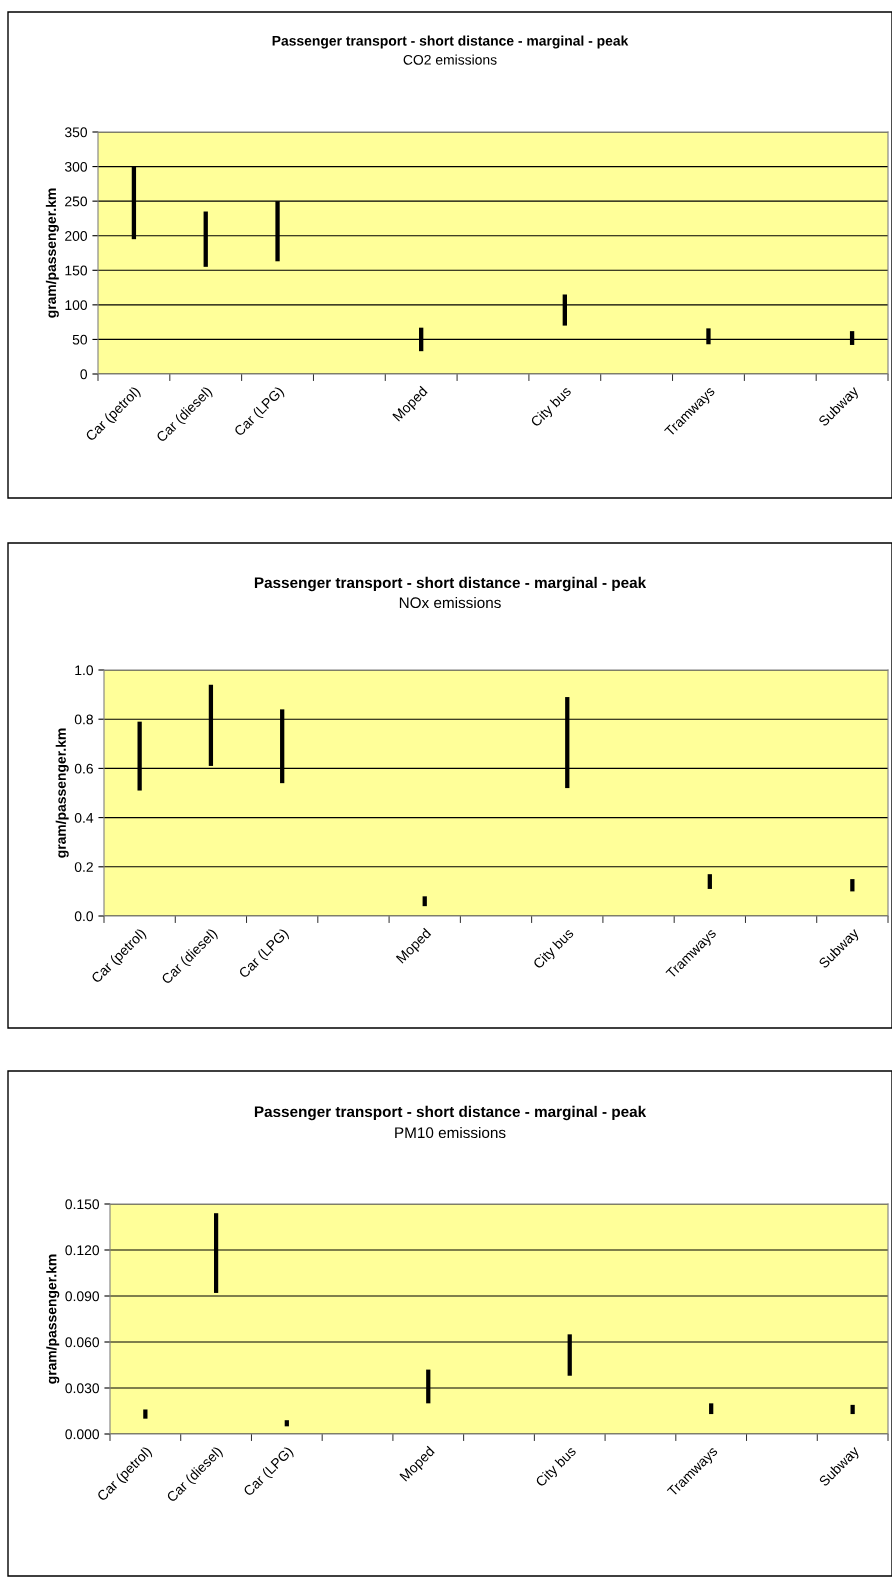  I want to click on chart-subtitle: PM10 emissions, so click(450, 1132).